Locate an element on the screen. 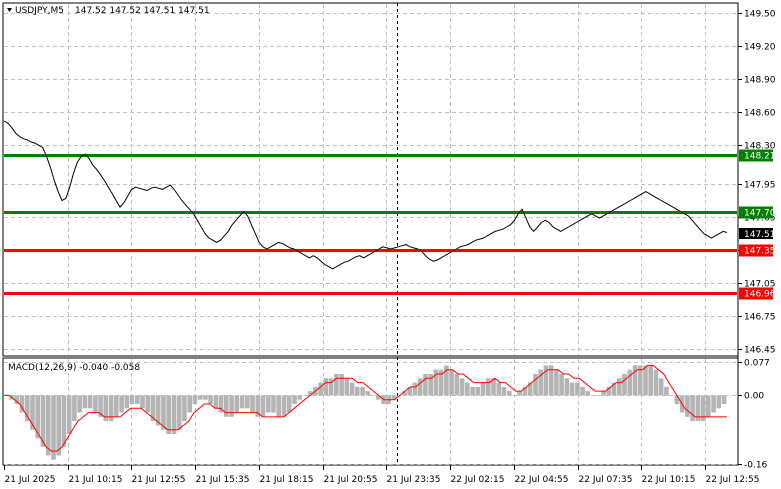 This screenshot has height=489, width=781. symbol-label: USDJPY,M5 is located at coordinates (39, 11).